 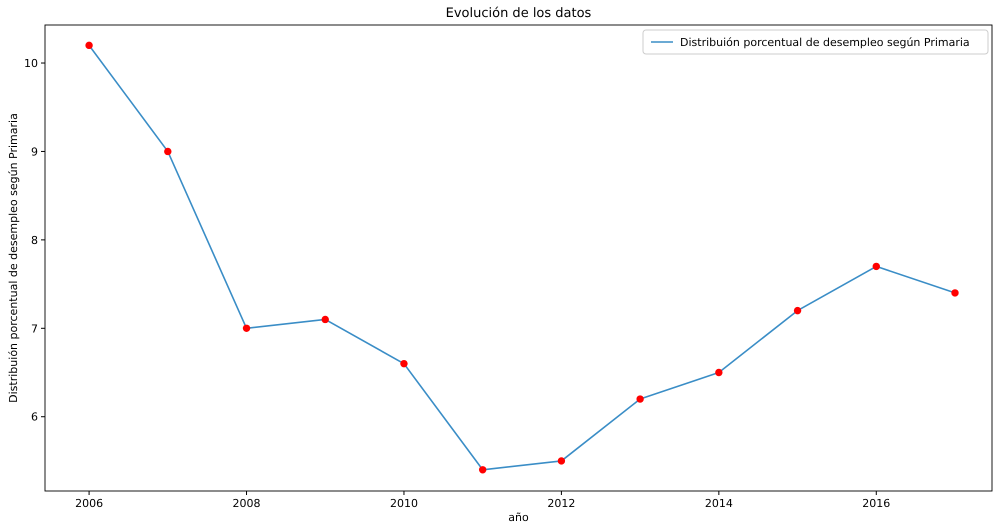 I want to click on y-tick-label: 8, so click(x=34, y=240).